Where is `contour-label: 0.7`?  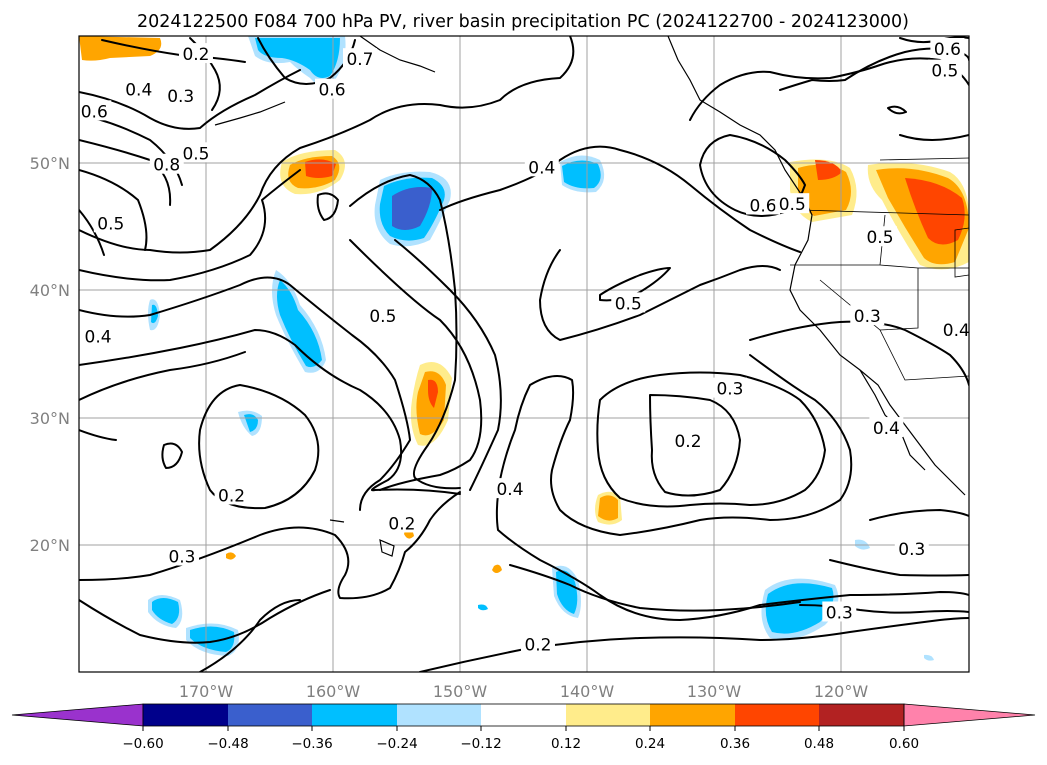
contour-label: 0.7 is located at coordinates (359, 59).